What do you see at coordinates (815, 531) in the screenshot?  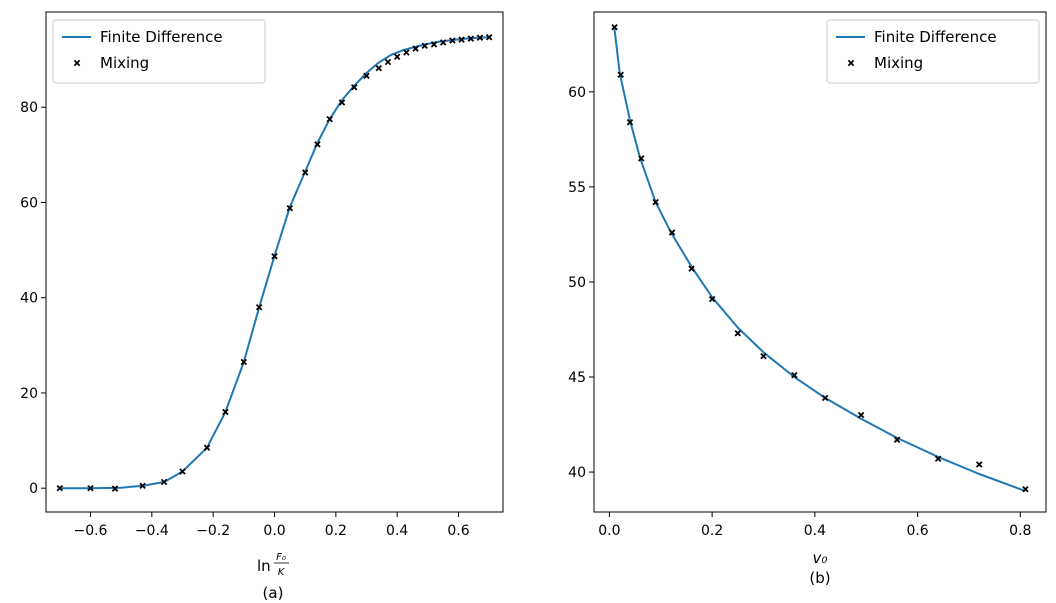 I see `x-tick-label-b: 0.4` at bounding box center [815, 531].